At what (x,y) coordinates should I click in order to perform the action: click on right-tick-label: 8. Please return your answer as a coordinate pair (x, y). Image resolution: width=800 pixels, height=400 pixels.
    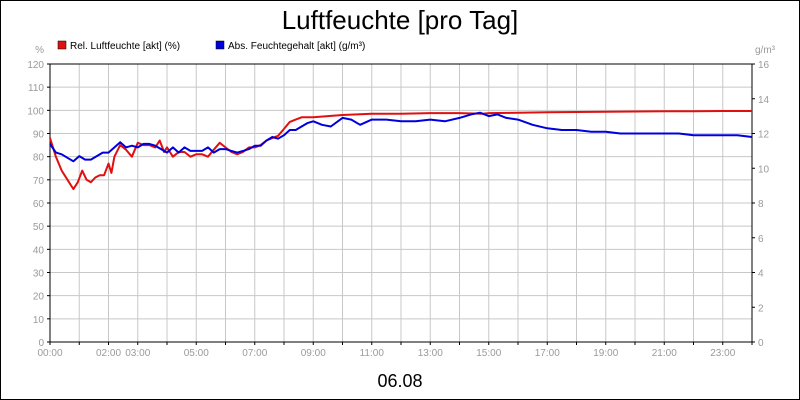
    Looking at the image, I should click on (761, 204).